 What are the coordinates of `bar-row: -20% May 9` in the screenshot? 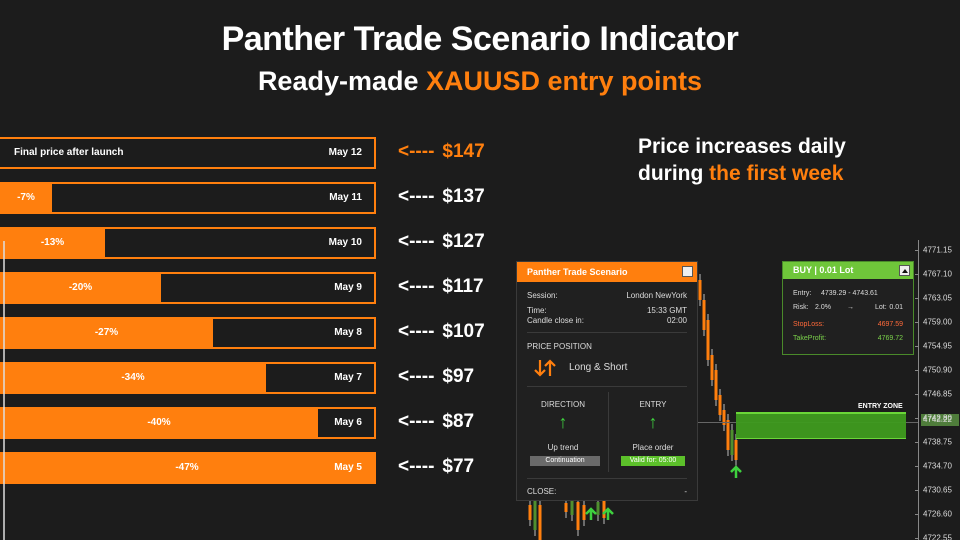 It's located at (188, 288).